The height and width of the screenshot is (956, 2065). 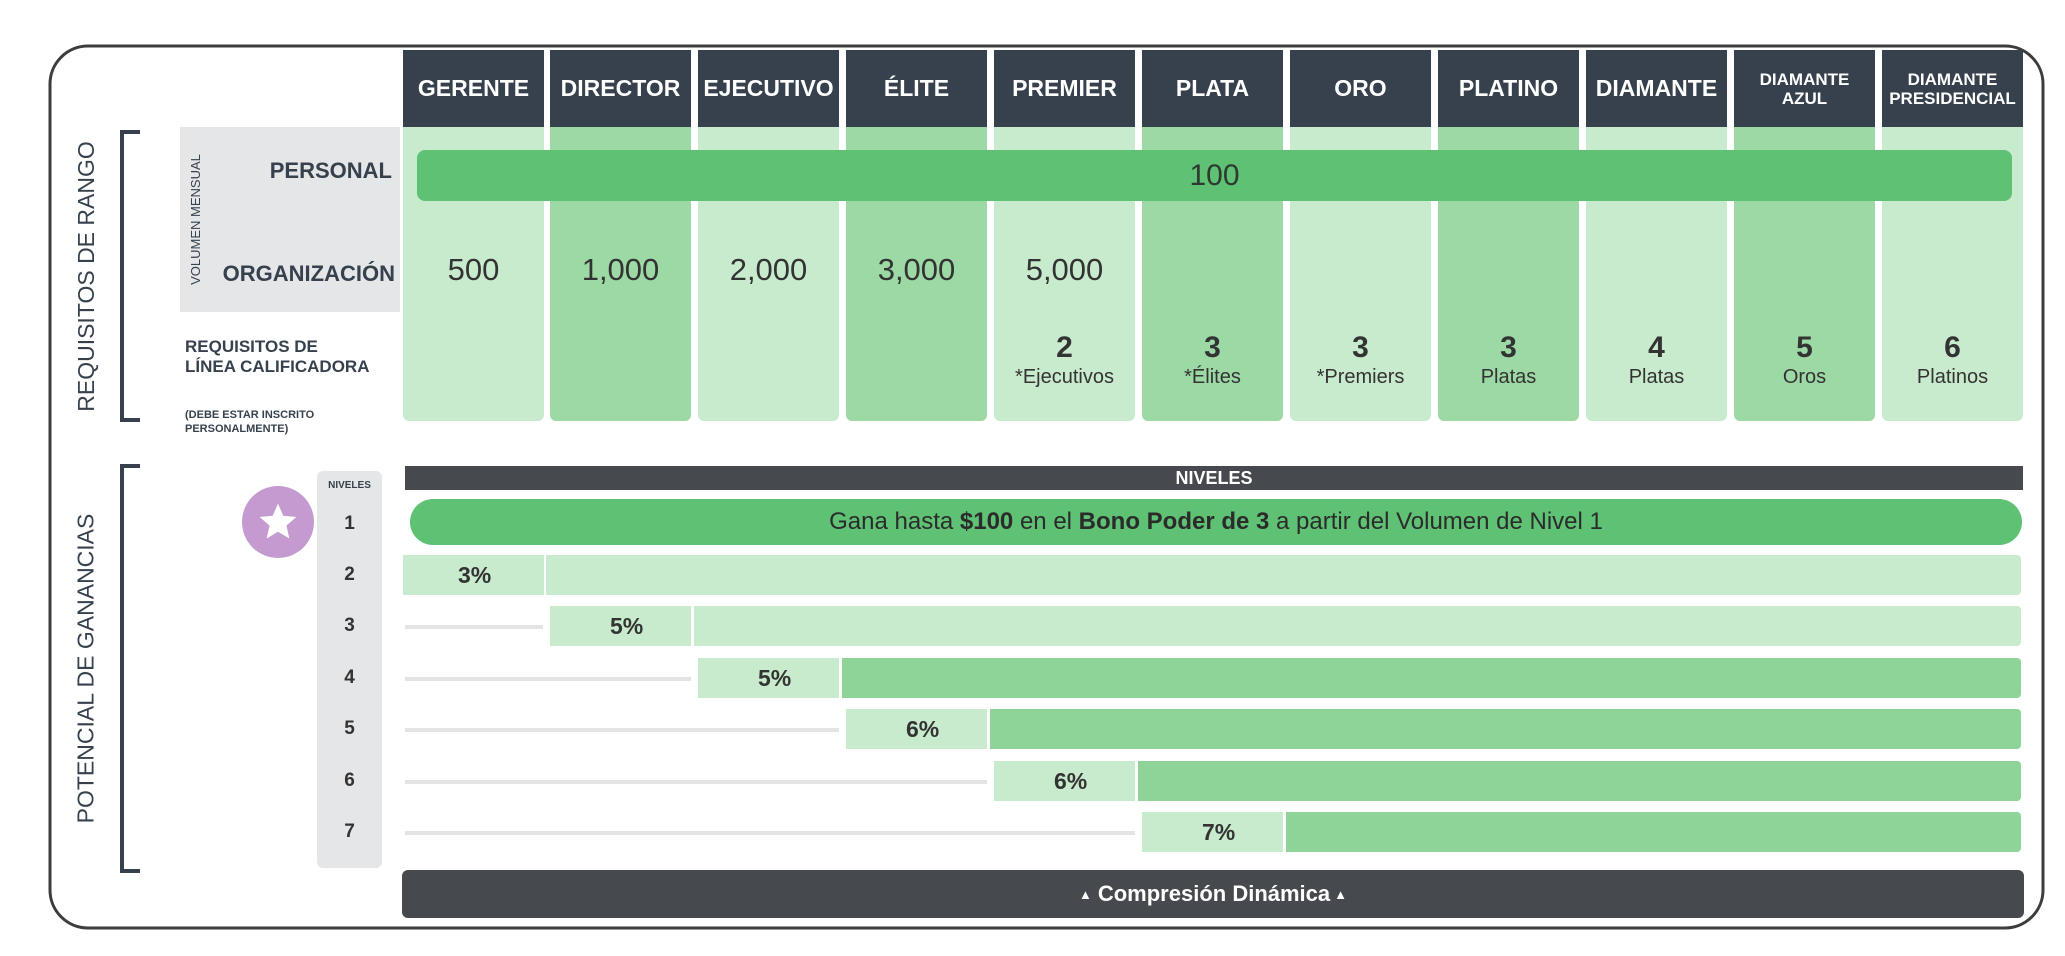 What do you see at coordinates (349, 677) in the screenshot?
I see `level-number: 4` at bounding box center [349, 677].